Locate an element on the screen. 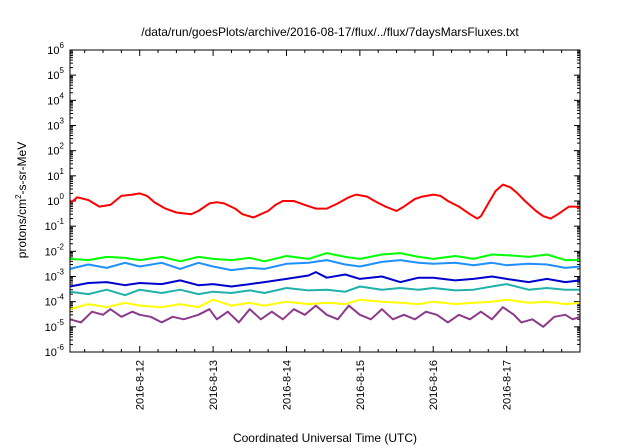 This screenshot has width=640, height=448. y-axis-label: protons/cm2-s-sr-MeV is located at coordinates (21, 200).